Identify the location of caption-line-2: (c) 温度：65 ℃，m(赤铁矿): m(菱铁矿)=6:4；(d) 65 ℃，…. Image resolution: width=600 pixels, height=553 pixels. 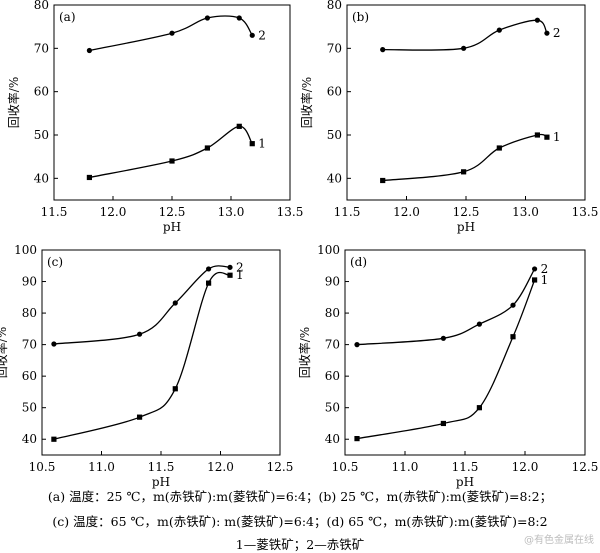
(300, 521).